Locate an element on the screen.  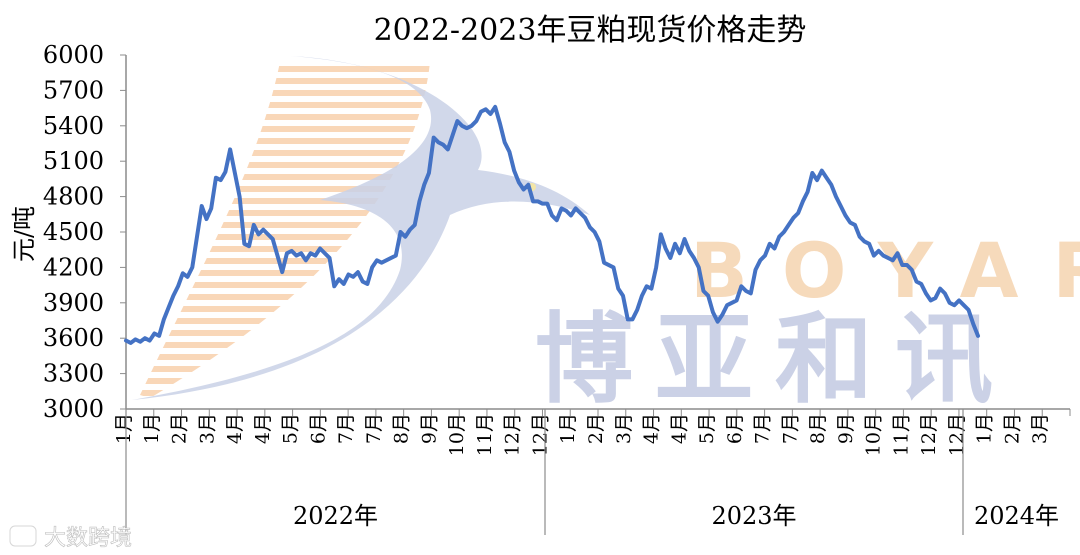
y-tick-label: 3900 is located at coordinates (73, 303).